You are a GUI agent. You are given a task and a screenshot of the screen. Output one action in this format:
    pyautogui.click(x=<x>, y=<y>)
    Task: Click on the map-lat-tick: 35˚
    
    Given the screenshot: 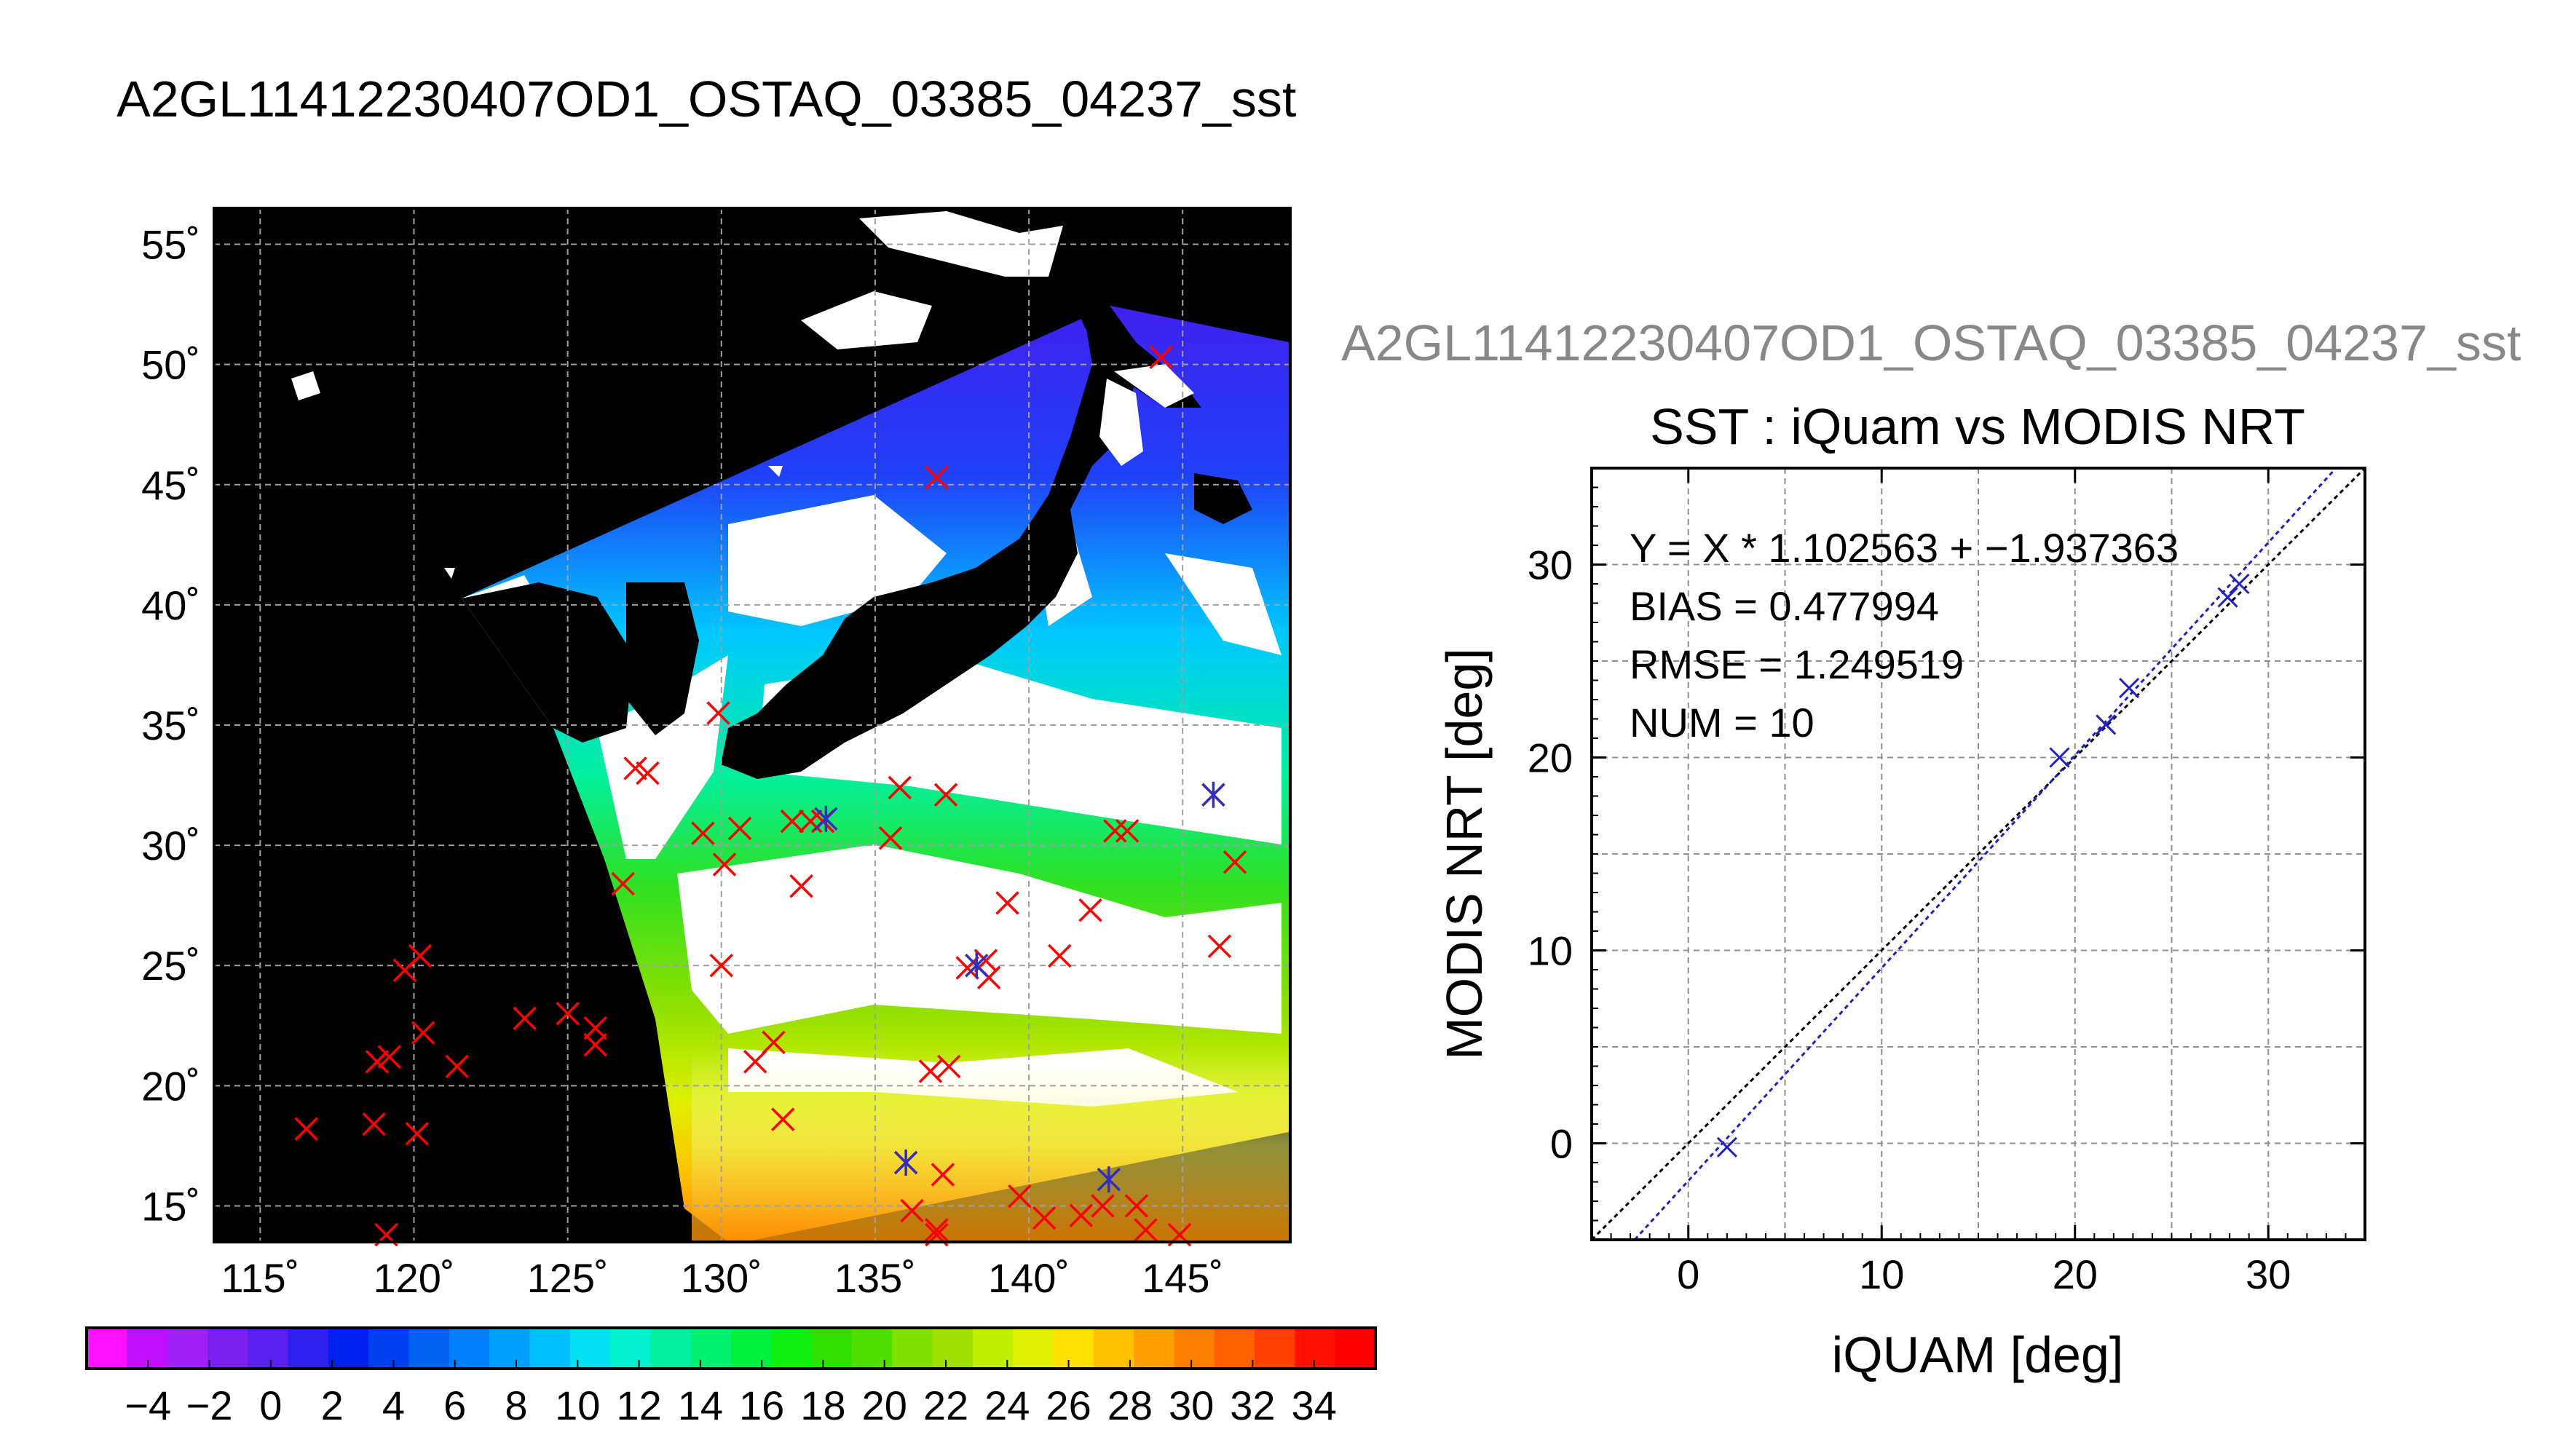 What is the action you would take?
    pyautogui.click(x=170, y=725)
    